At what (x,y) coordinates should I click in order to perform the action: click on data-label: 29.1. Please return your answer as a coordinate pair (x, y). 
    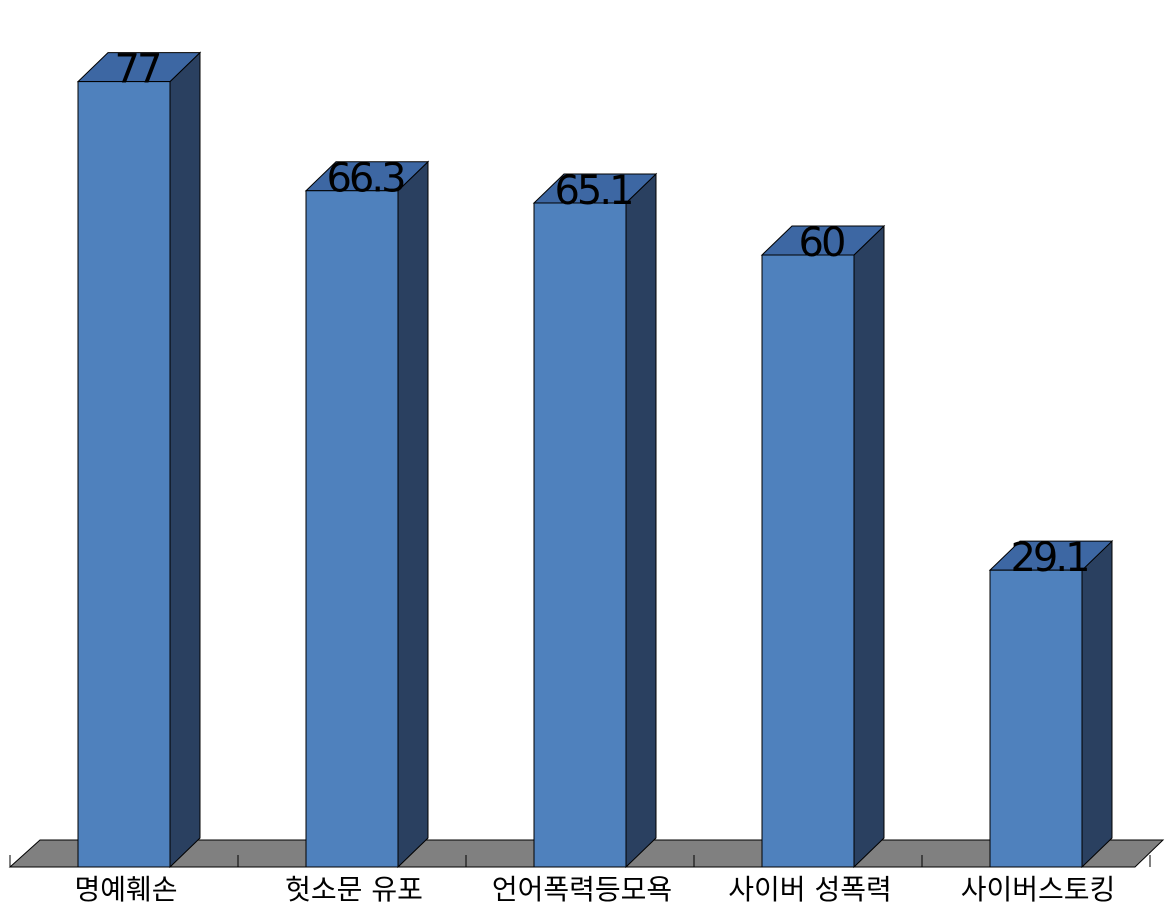
    Looking at the image, I should click on (1048, 558).